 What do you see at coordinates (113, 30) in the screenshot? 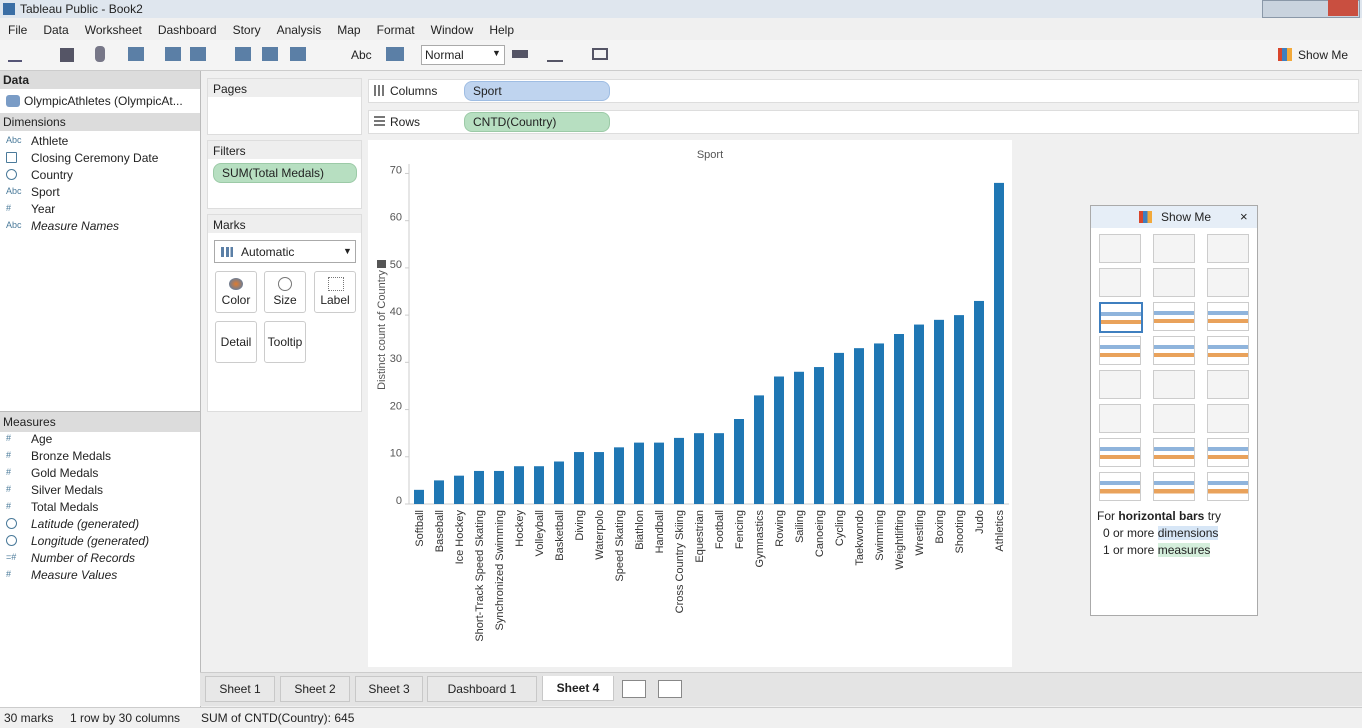
I see `menu-item: Worksheet` at bounding box center [113, 30].